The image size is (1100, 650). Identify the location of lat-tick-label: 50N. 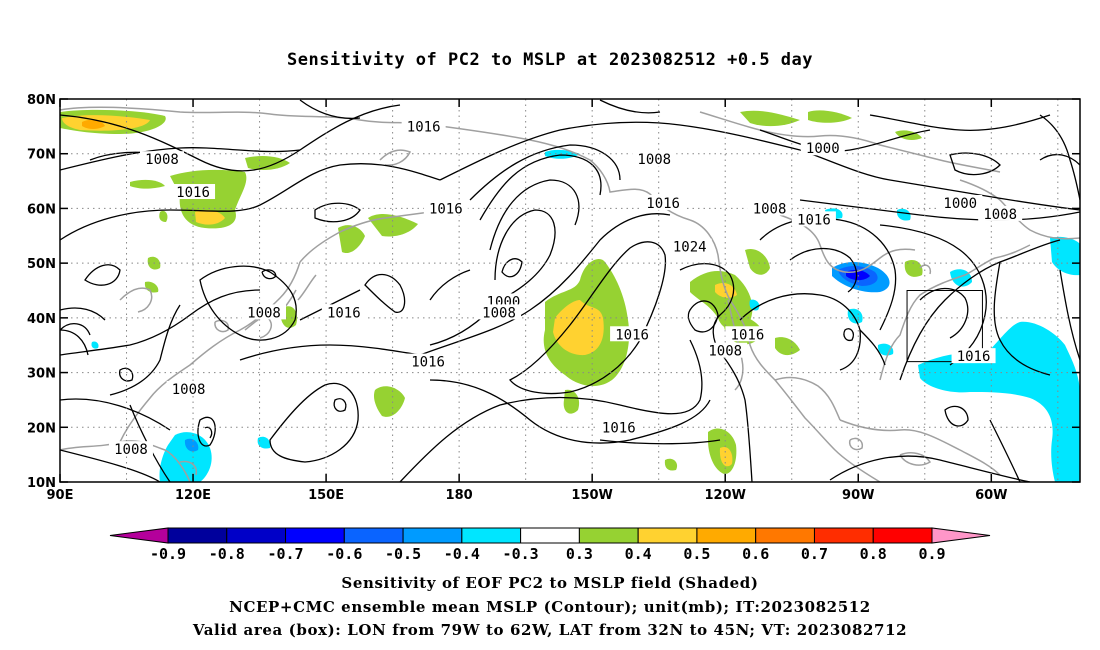
(41, 264).